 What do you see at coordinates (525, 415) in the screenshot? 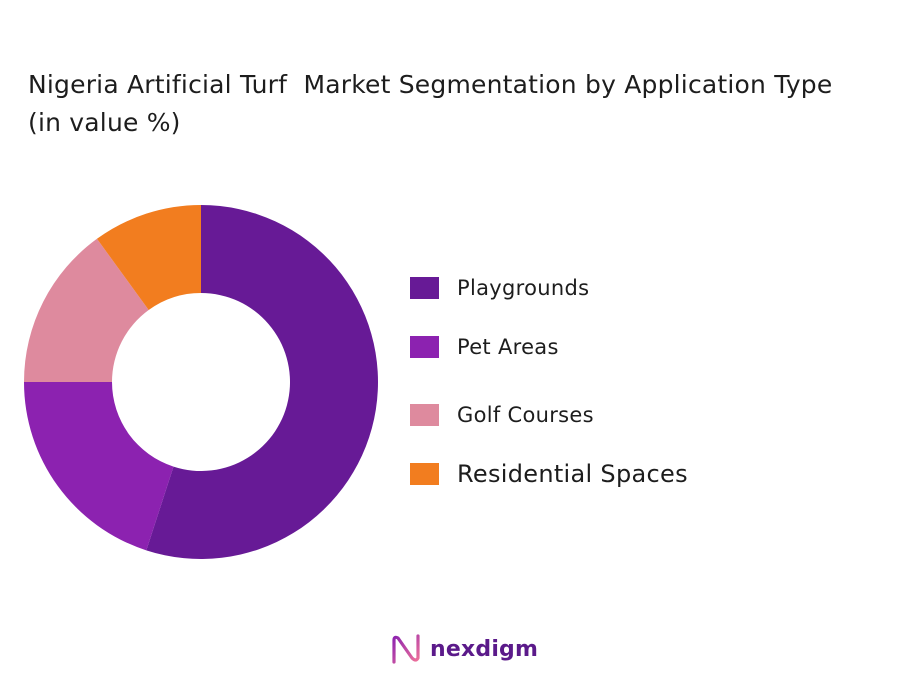
I see `legend-label-golf-courses: Golf Courses` at bounding box center [525, 415].